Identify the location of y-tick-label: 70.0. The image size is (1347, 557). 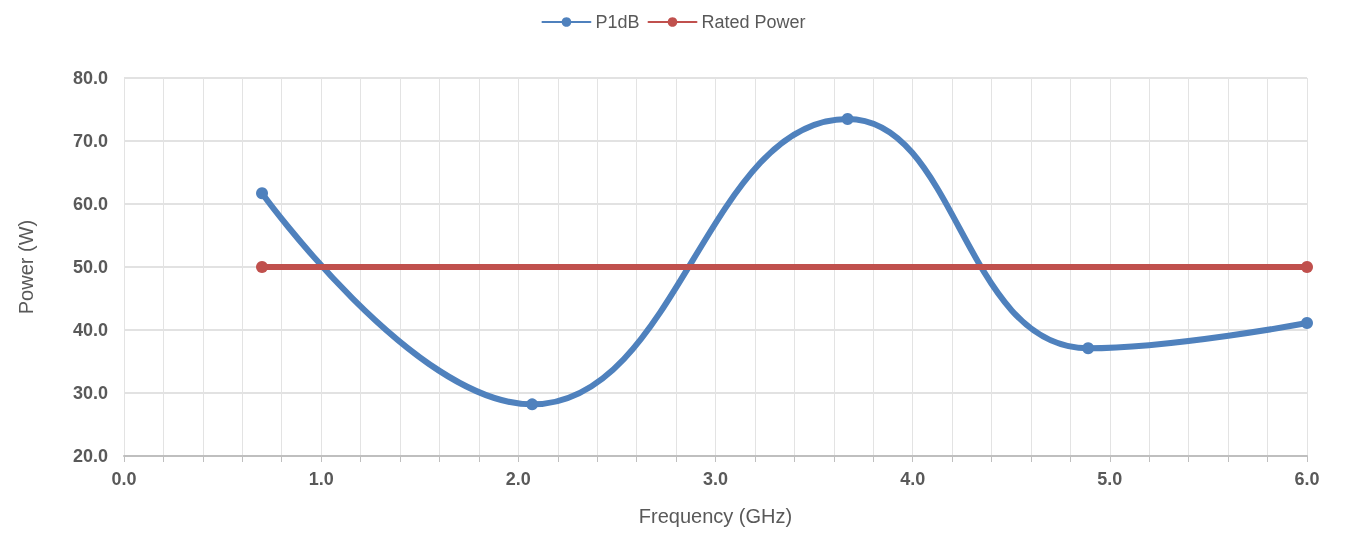
(90, 141).